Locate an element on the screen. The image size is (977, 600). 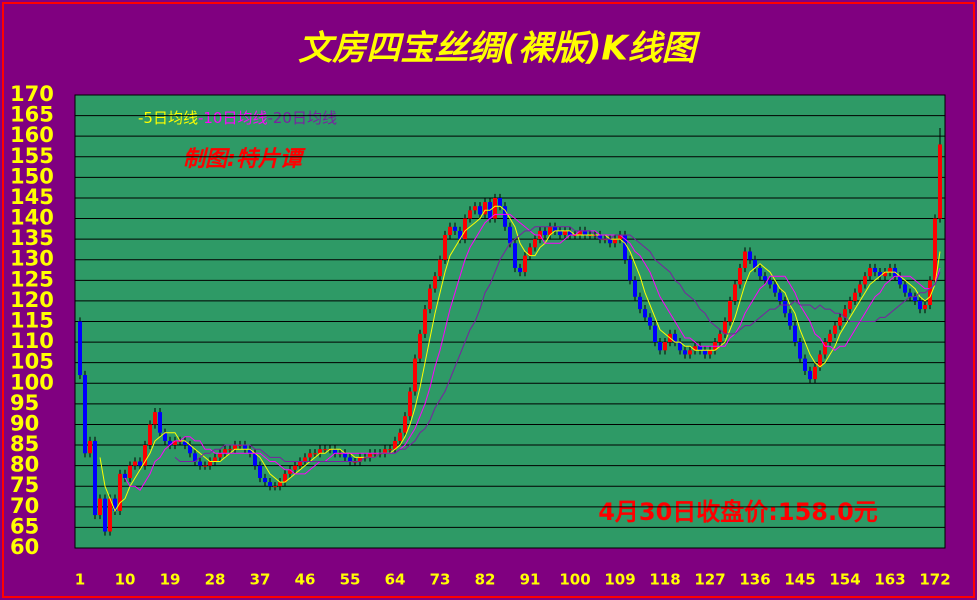
chart-title: 文房四宝丝绸(裸版)K线图 is located at coordinates (499, 49).